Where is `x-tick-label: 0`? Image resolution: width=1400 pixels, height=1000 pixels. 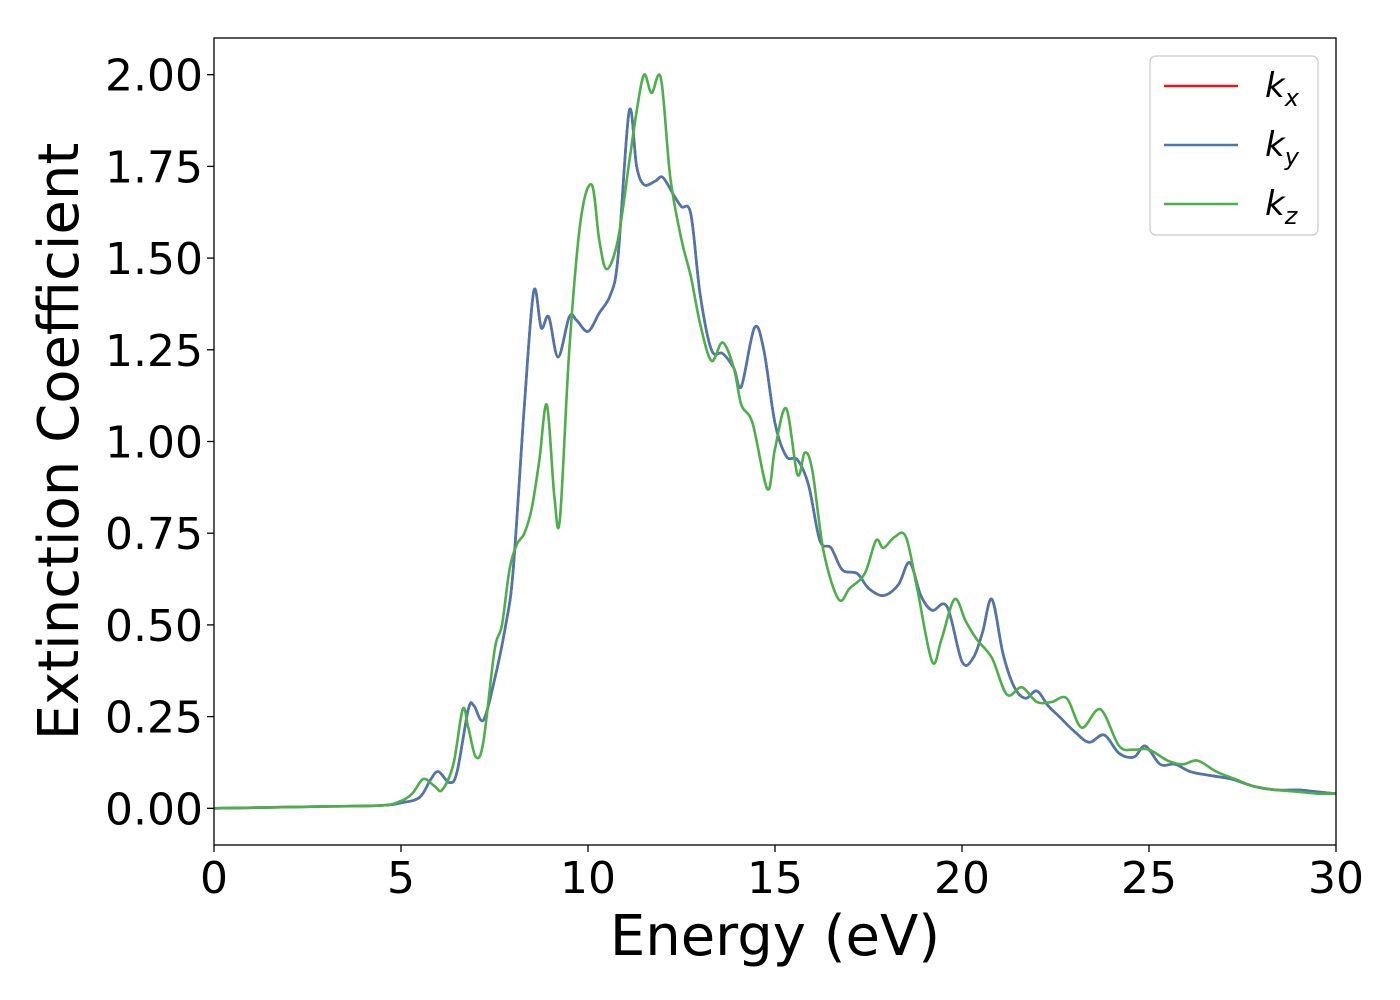
x-tick-label: 0 is located at coordinates (214, 878).